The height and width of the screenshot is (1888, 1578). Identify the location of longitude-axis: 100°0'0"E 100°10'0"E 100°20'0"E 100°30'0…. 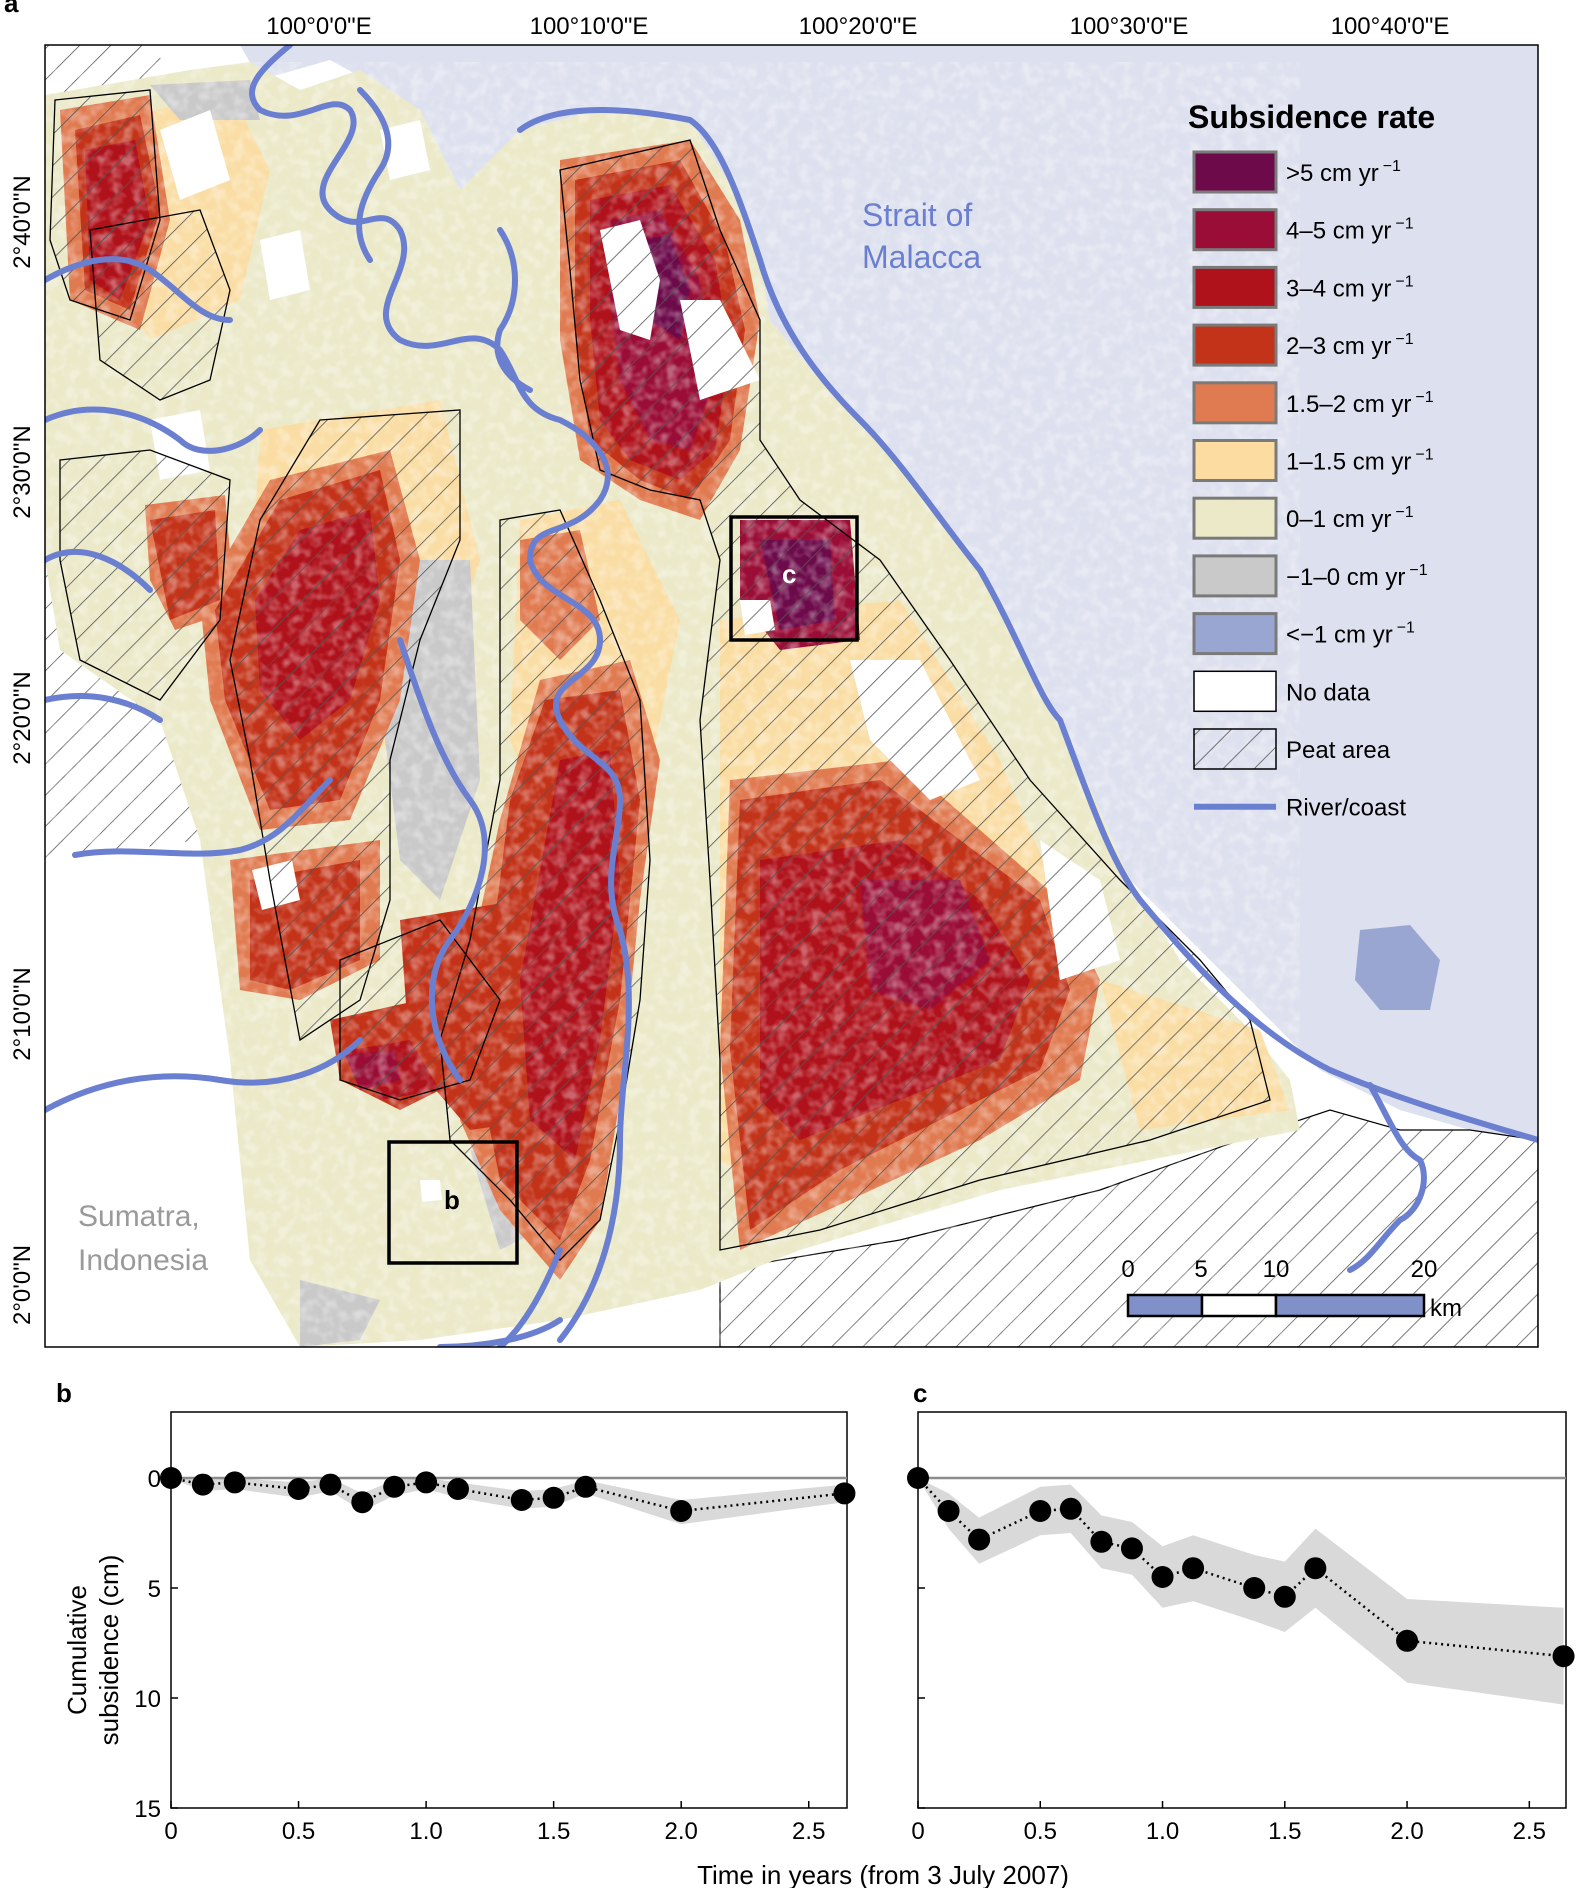
(857, 26).